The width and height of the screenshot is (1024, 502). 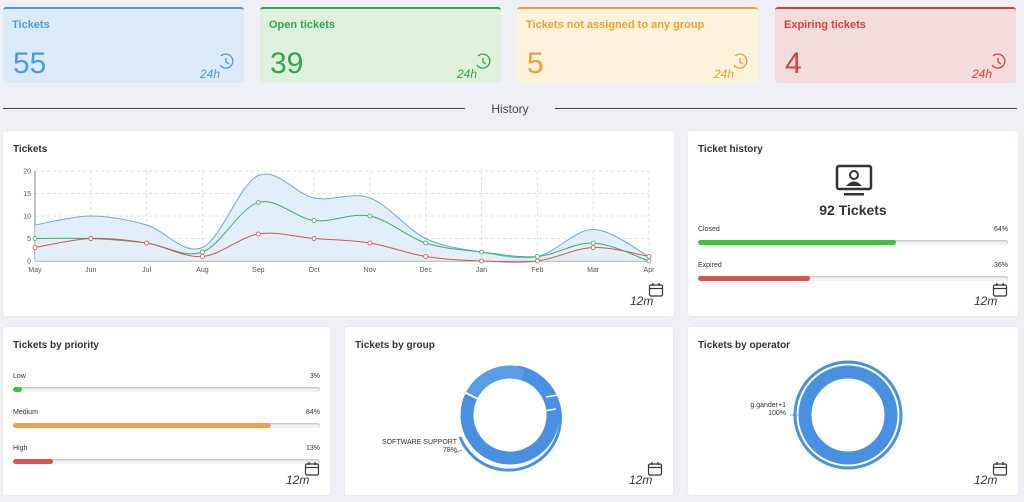 I want to click on card-title: Tickets by group, so click(x=395, y=345).